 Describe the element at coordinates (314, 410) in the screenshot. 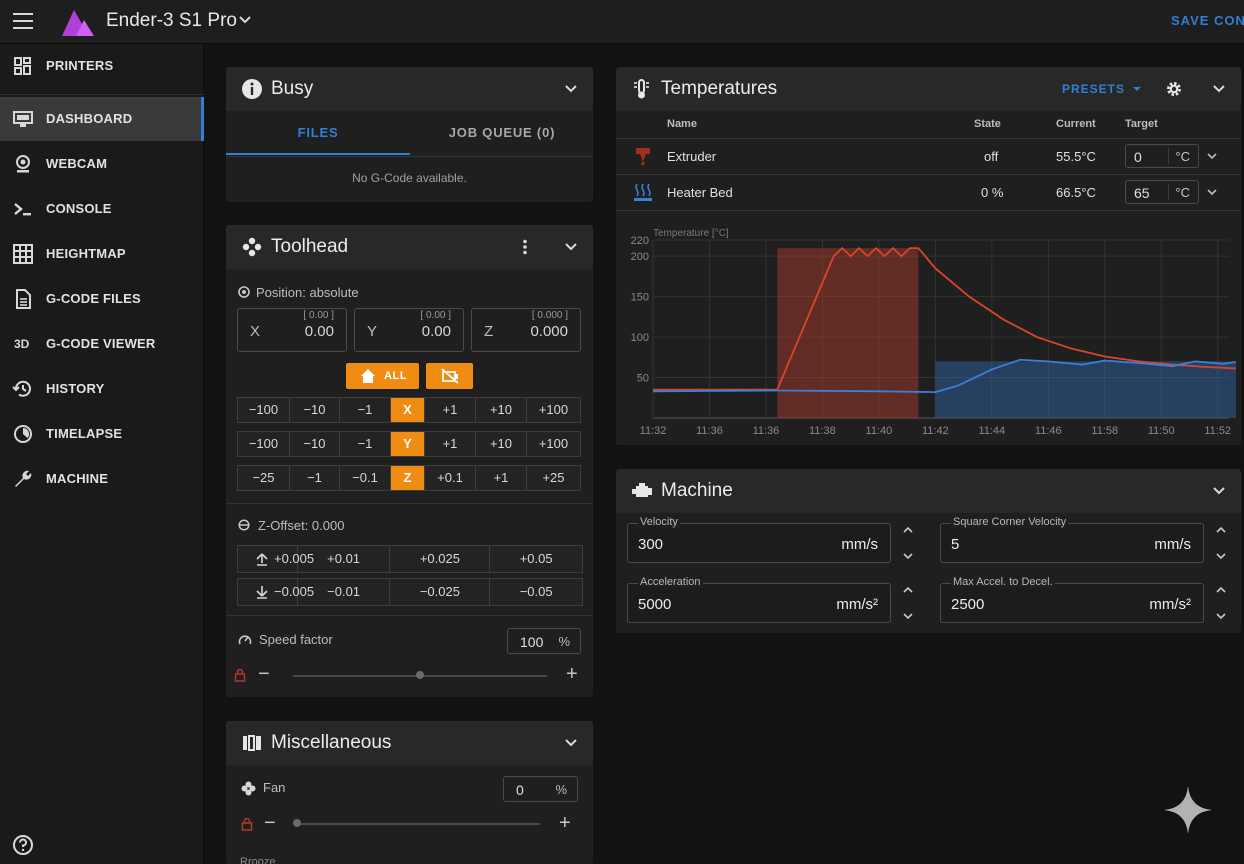

I see `x-jog-button: −10` at that location.